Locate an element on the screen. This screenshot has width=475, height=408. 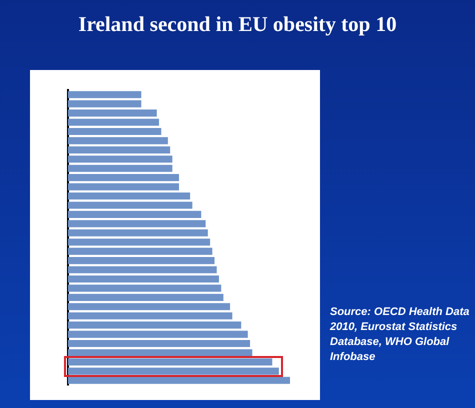
chart-title: Ireland second in EU obesity top 10 is located at coordinates (237, 24).